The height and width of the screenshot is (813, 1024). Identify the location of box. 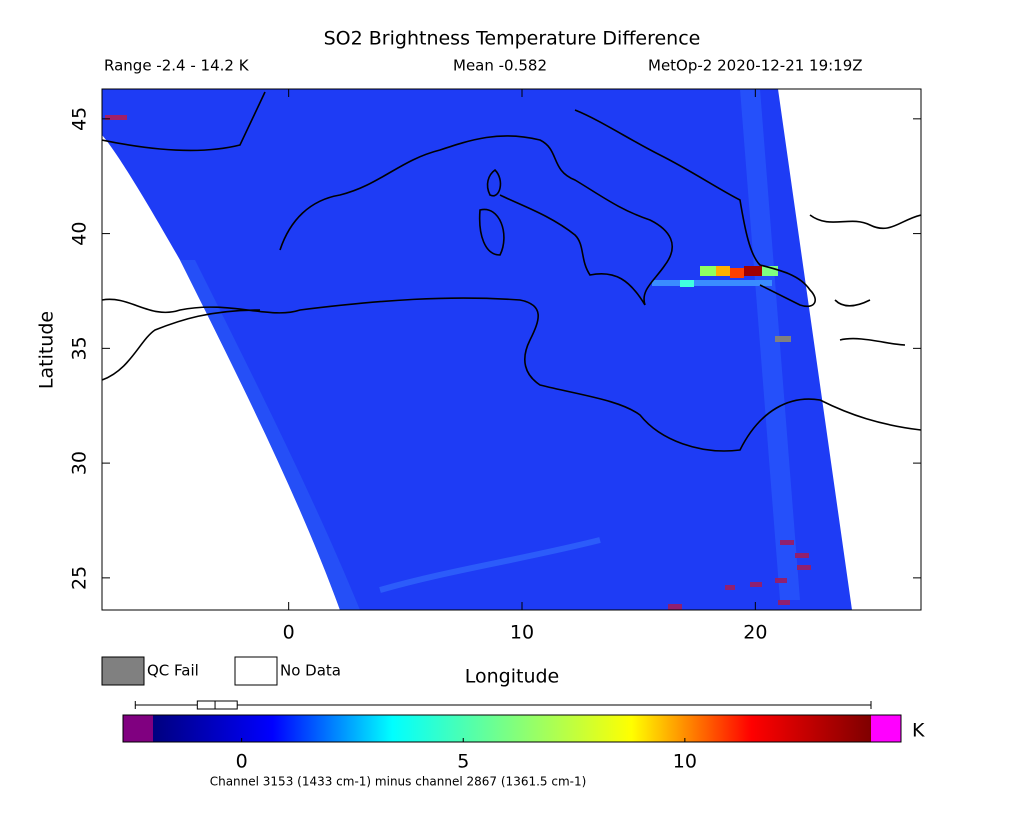
(217, 705).